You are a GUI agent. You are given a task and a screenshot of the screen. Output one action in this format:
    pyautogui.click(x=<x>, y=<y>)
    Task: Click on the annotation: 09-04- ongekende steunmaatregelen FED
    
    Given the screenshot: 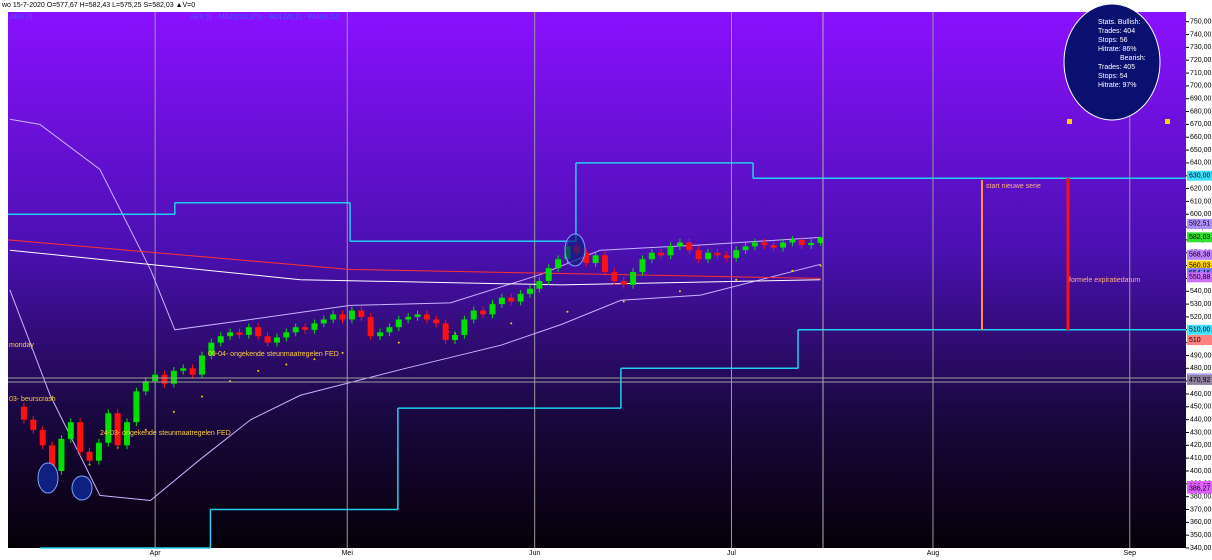 What is the action you would take?
    pyautogui.click(x=273, y=354)
    